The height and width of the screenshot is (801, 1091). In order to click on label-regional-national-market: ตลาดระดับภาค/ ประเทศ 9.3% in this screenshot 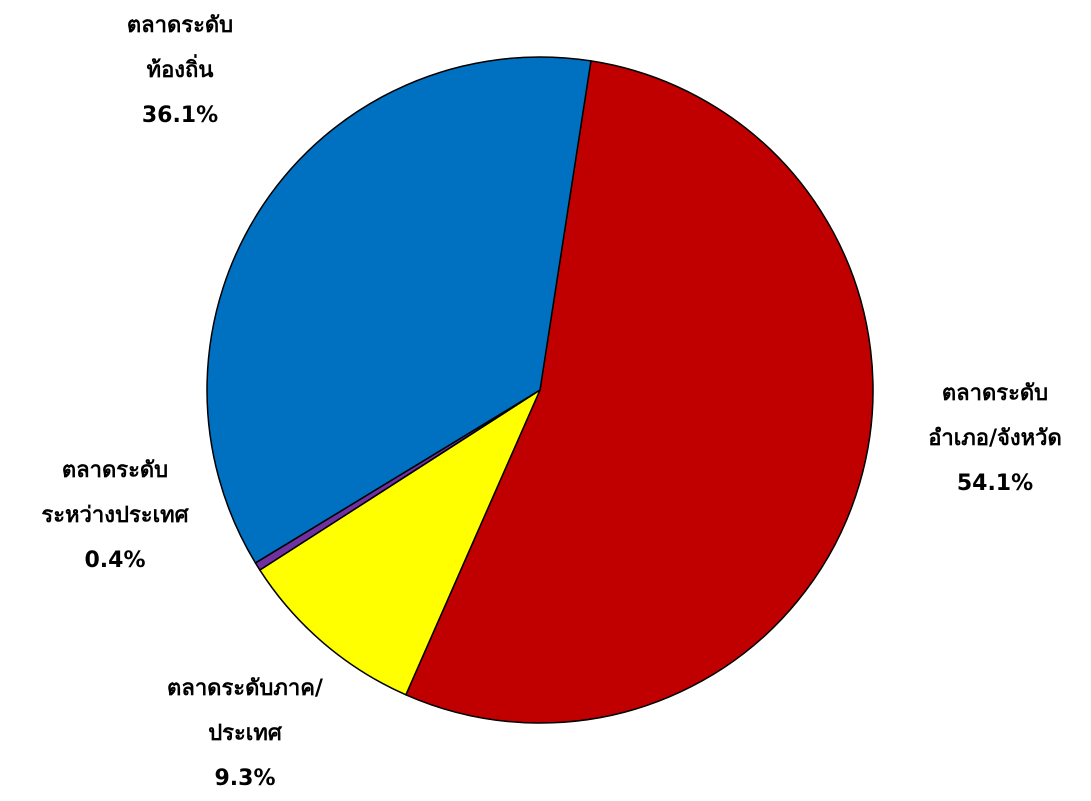, I will do `click(245, 733)`.